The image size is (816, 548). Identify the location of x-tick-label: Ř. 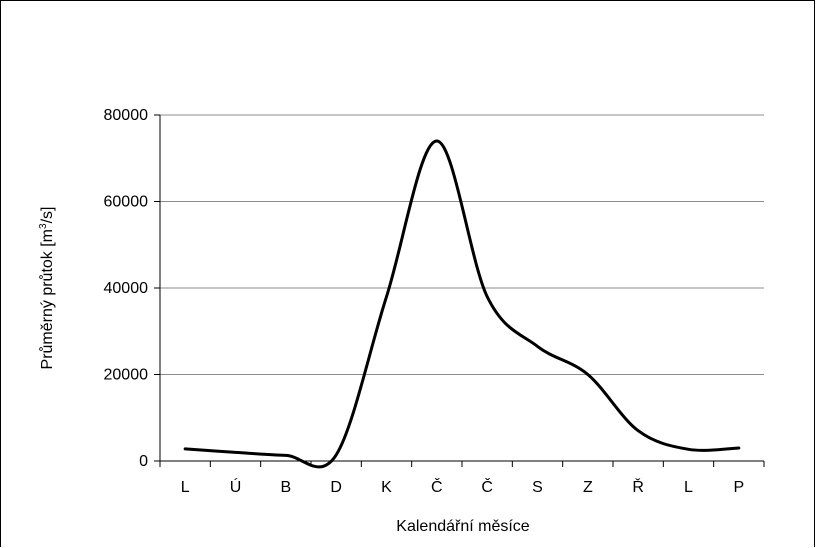
(638, 486).